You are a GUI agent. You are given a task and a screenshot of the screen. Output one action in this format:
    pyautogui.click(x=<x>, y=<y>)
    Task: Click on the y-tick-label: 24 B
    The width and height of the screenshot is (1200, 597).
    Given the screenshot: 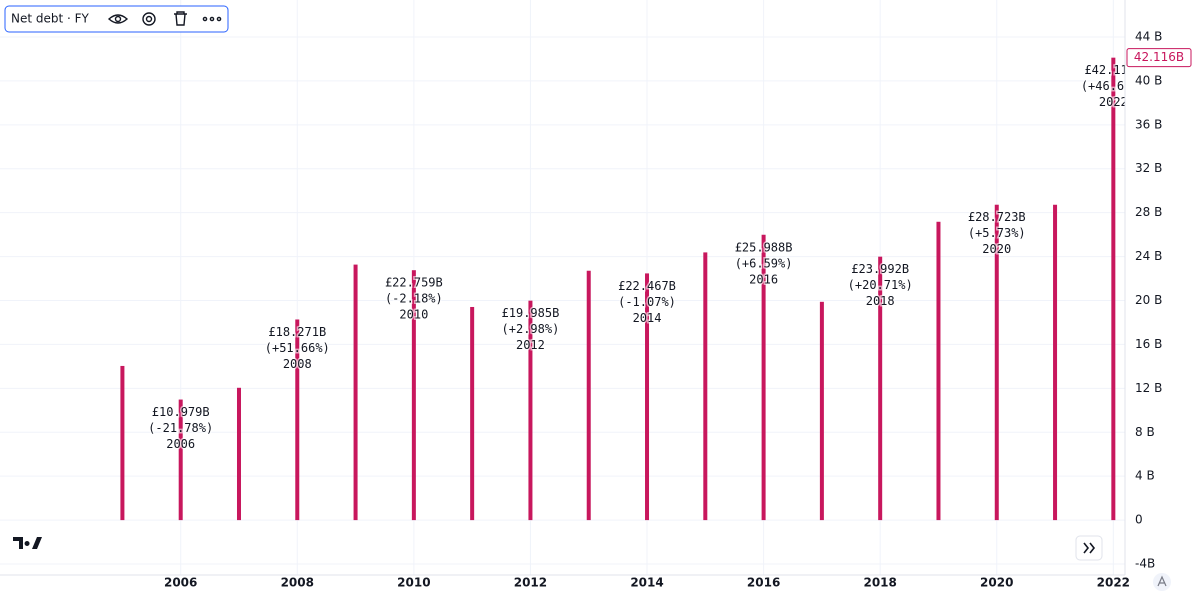 What is the action you would take?
    pyautogui.click(x=1148, y=256)
    